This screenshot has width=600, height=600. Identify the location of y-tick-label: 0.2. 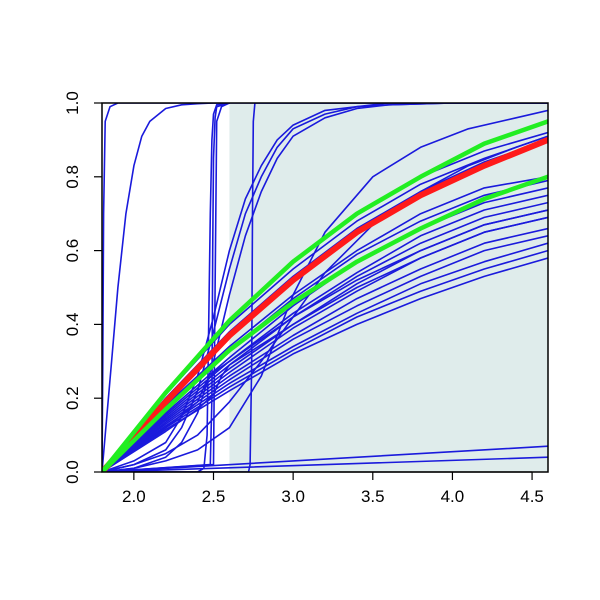
(72, 398).